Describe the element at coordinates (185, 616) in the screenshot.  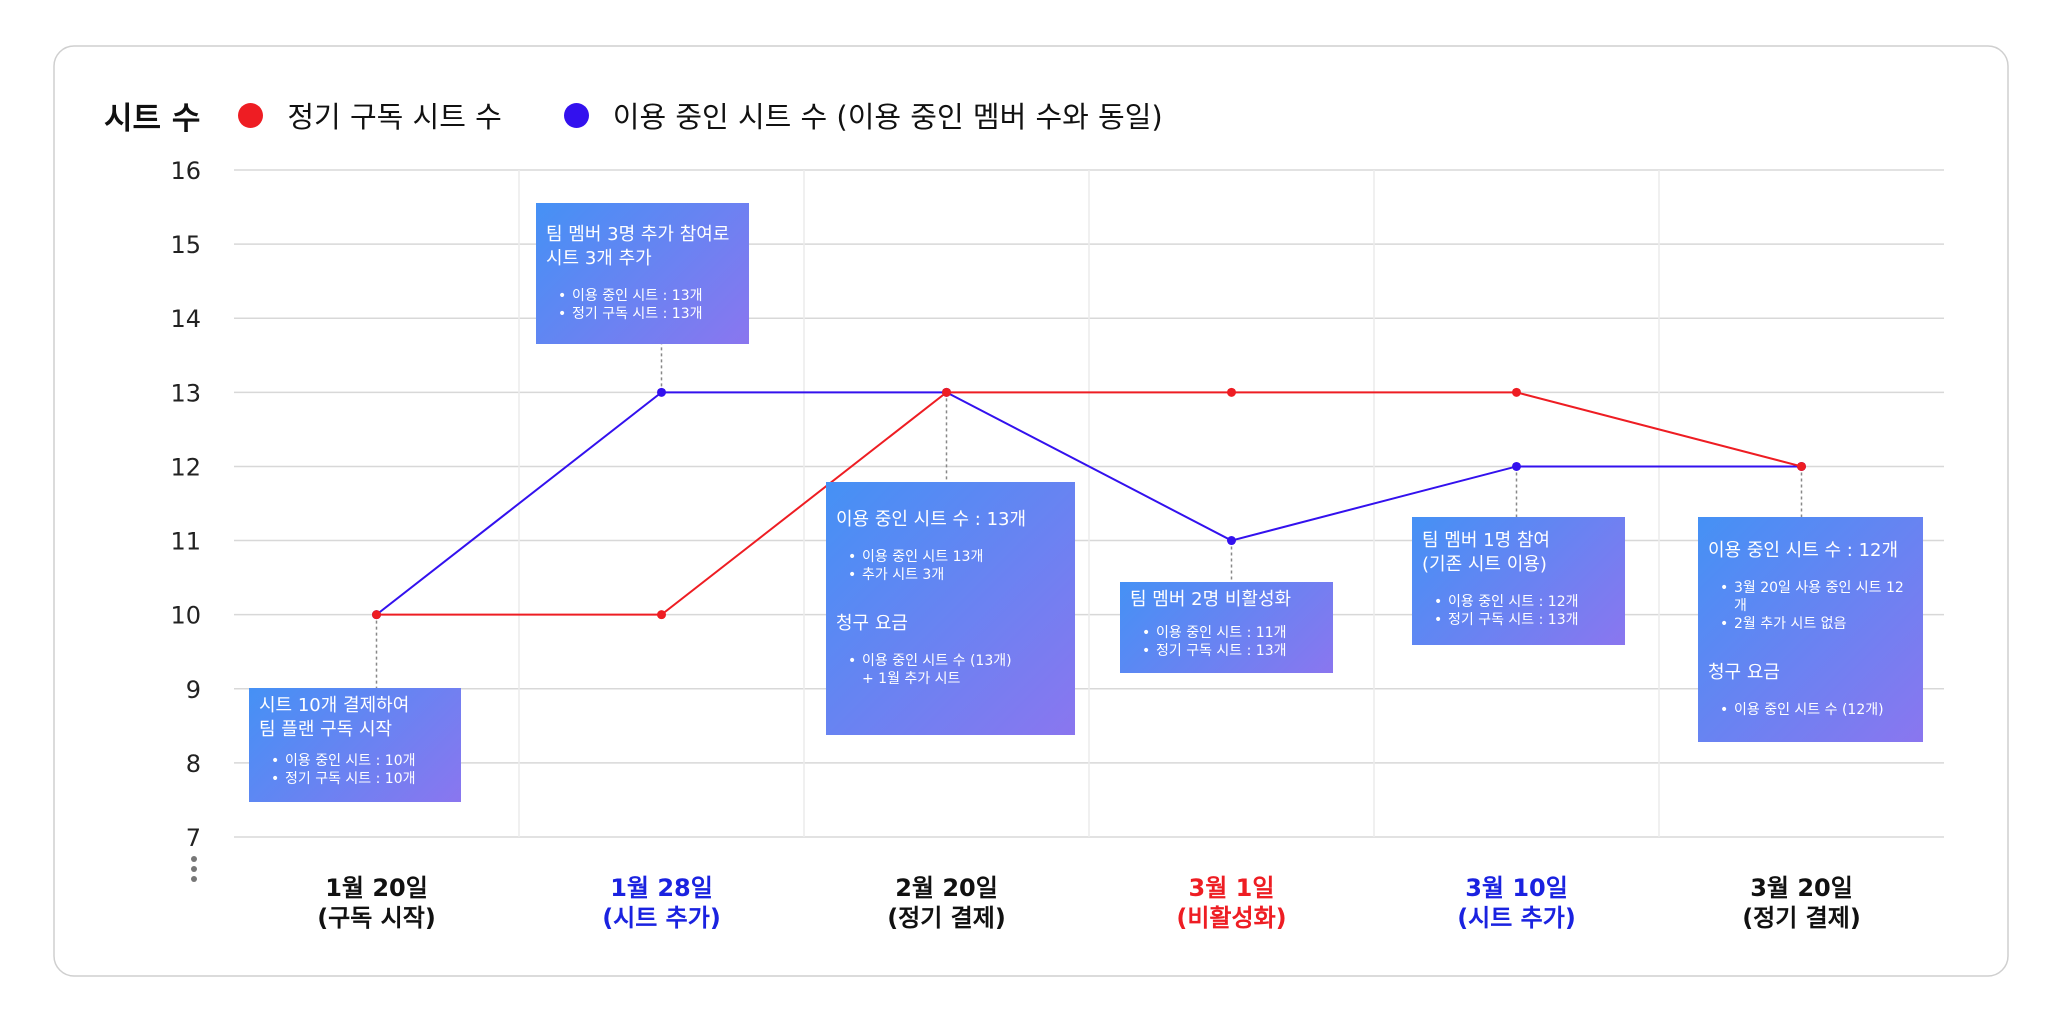
I see `y-tick-label: 10` at that location.